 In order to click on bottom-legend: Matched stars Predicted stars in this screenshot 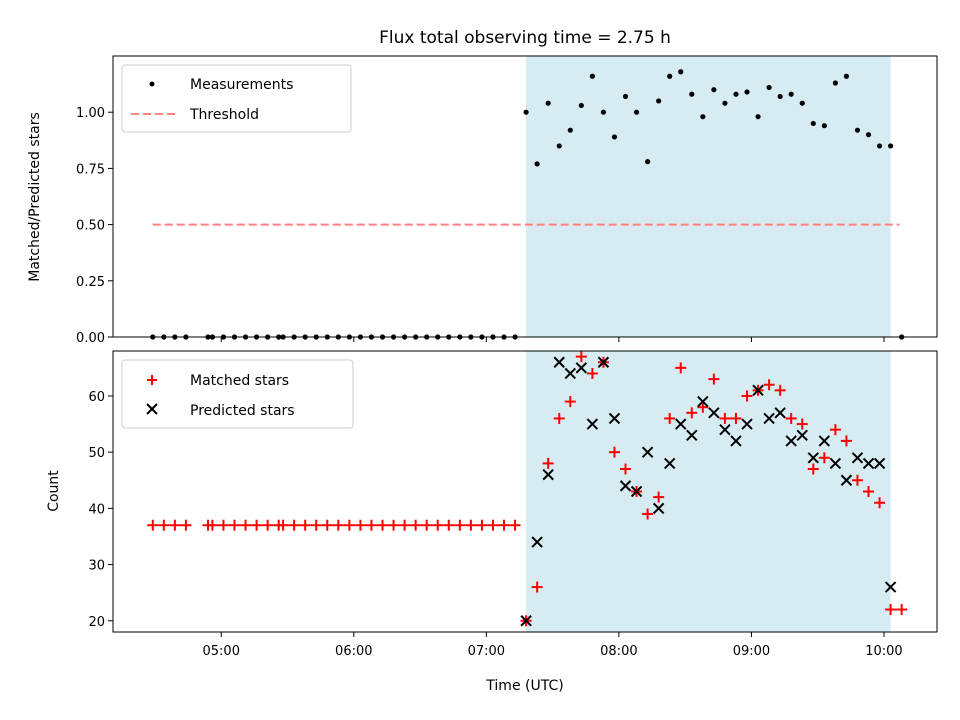, I will do `click(237, 394)`.